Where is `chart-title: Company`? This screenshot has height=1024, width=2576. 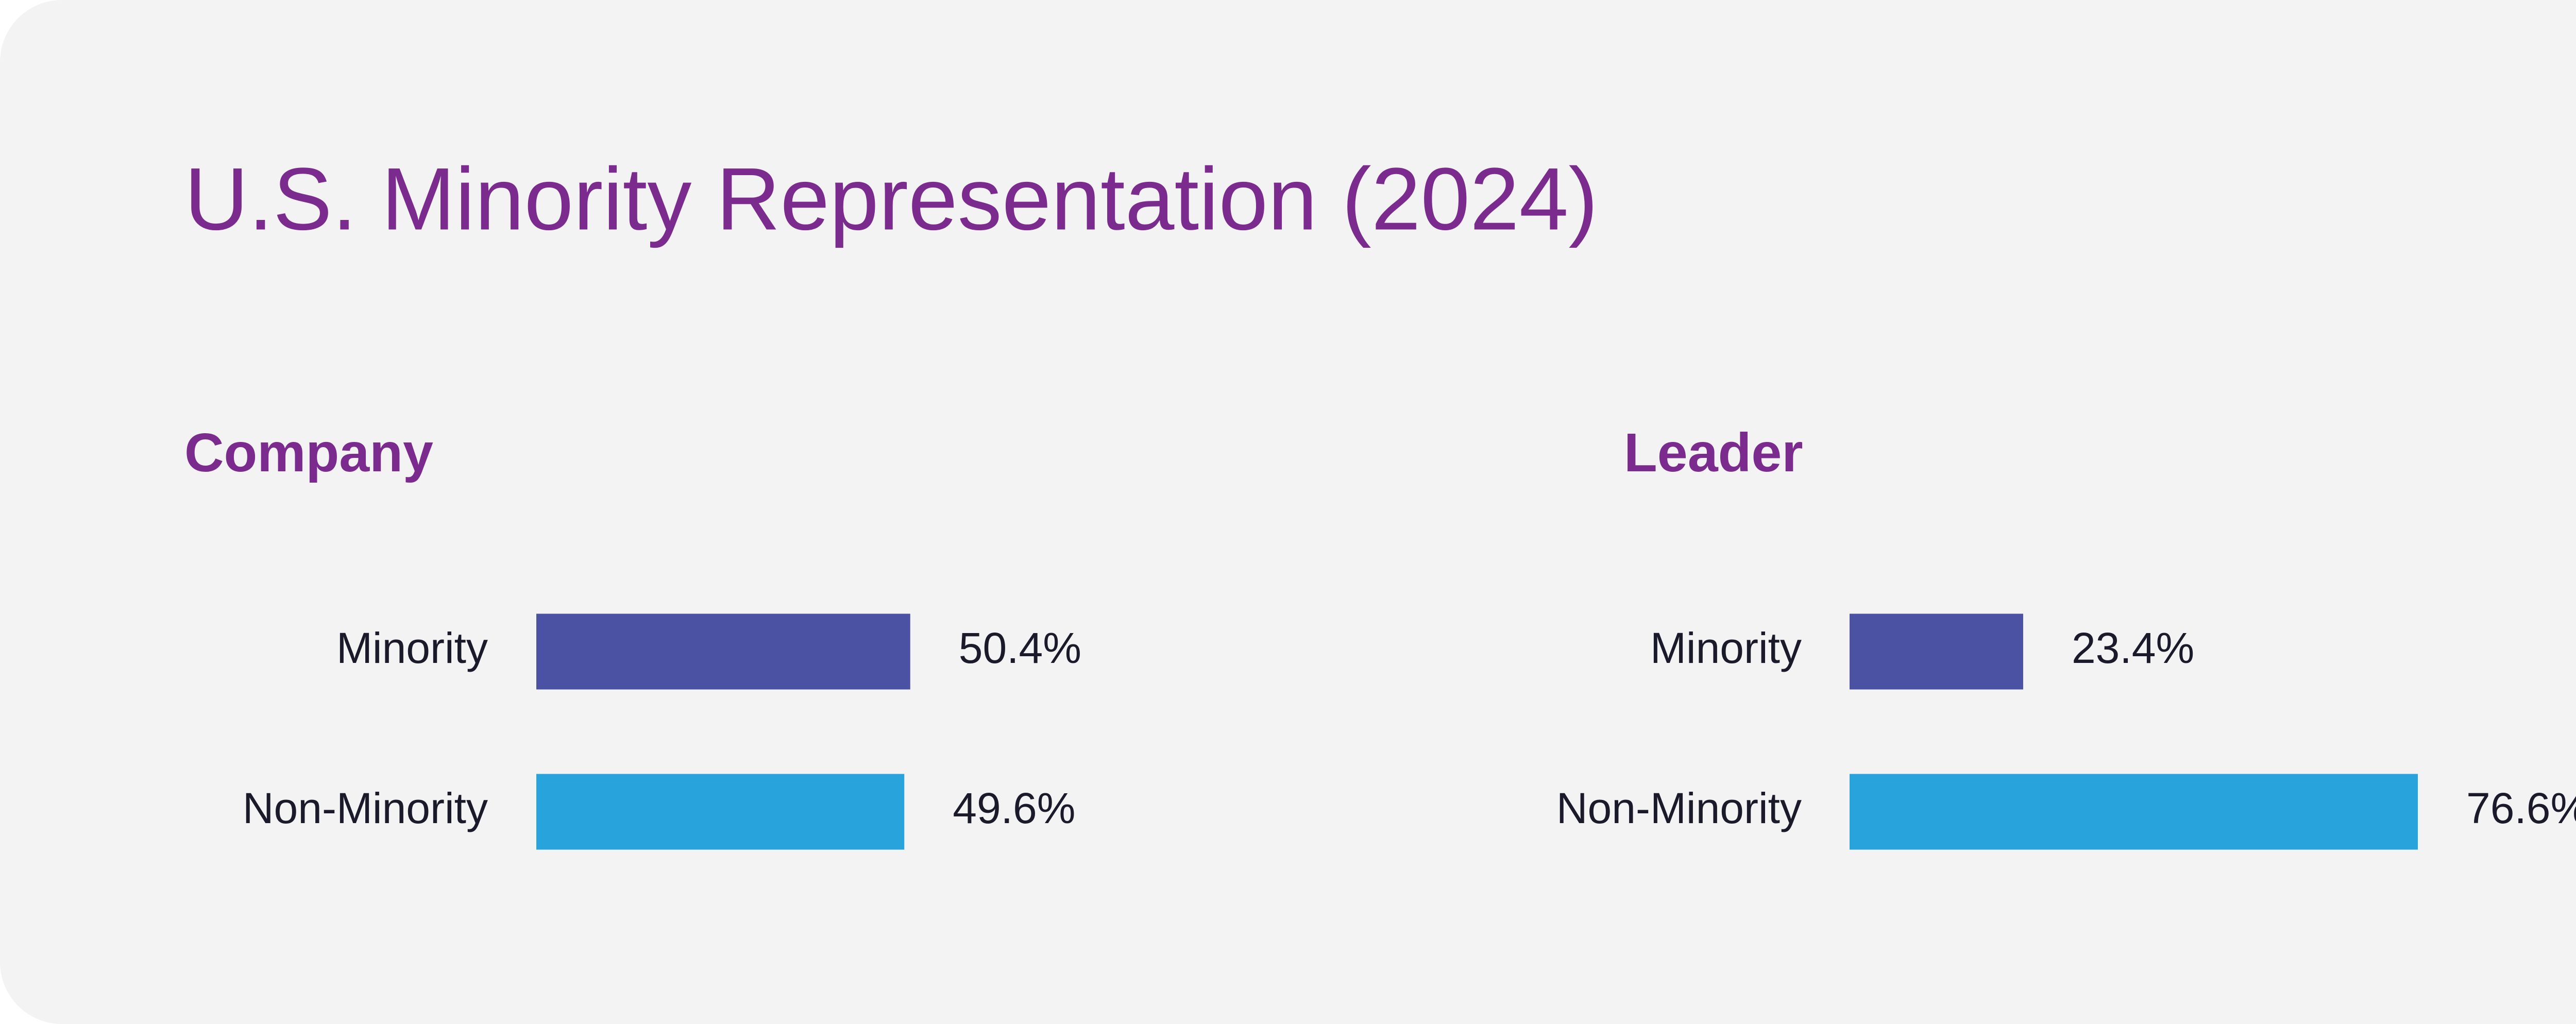 chart-title: Company is located at coordinates (308, 453).